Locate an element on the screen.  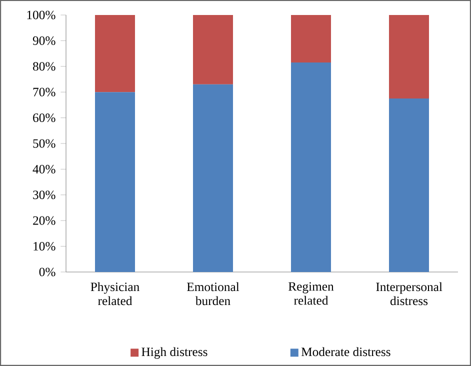
y-tick-label: 60% is located at coordinates (44, 117).